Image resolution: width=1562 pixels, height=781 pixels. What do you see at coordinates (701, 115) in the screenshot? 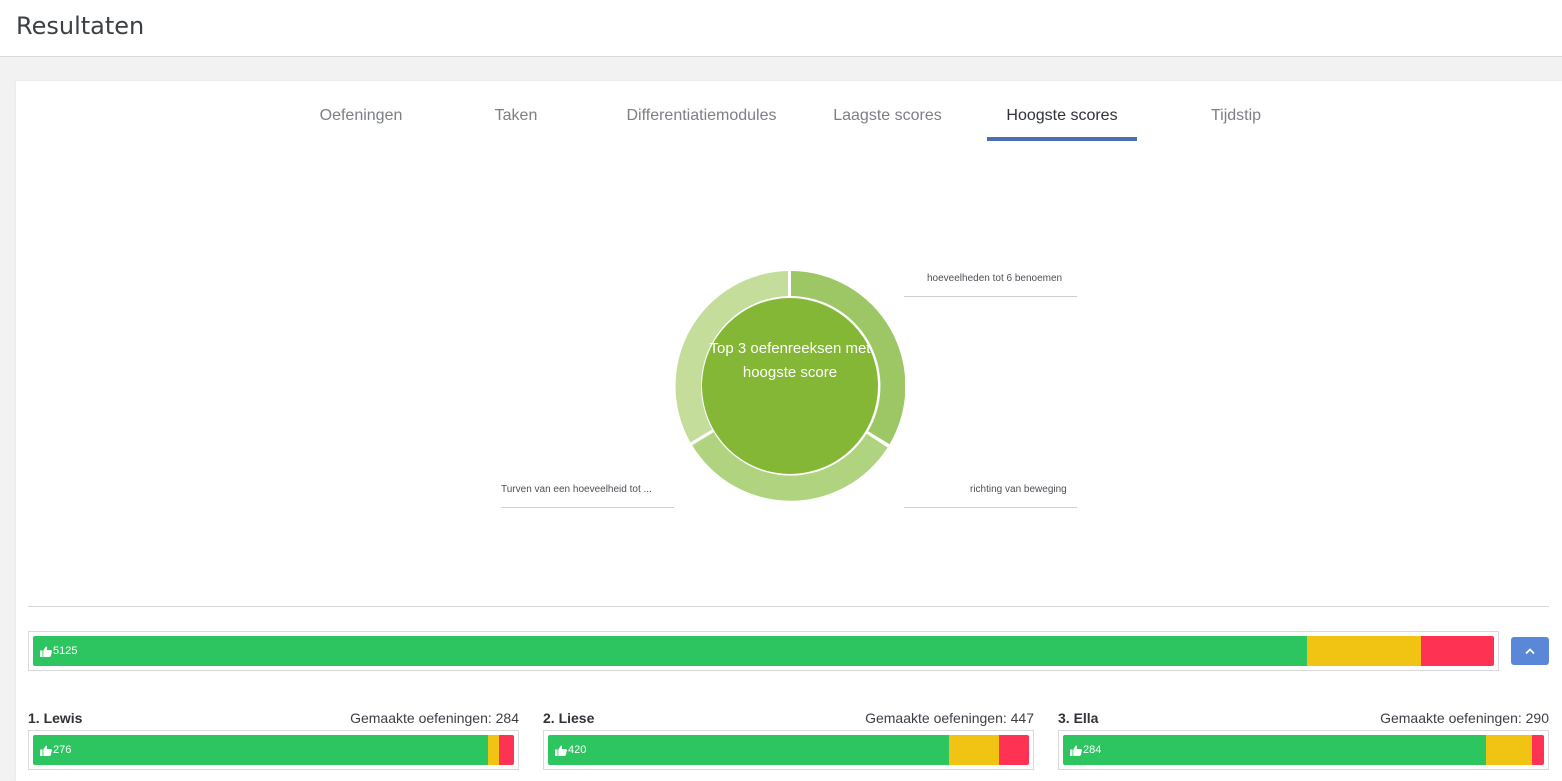
I see `tab-differentiatiemodules: Differentiatiemodules` at bounding box center [701, 115].